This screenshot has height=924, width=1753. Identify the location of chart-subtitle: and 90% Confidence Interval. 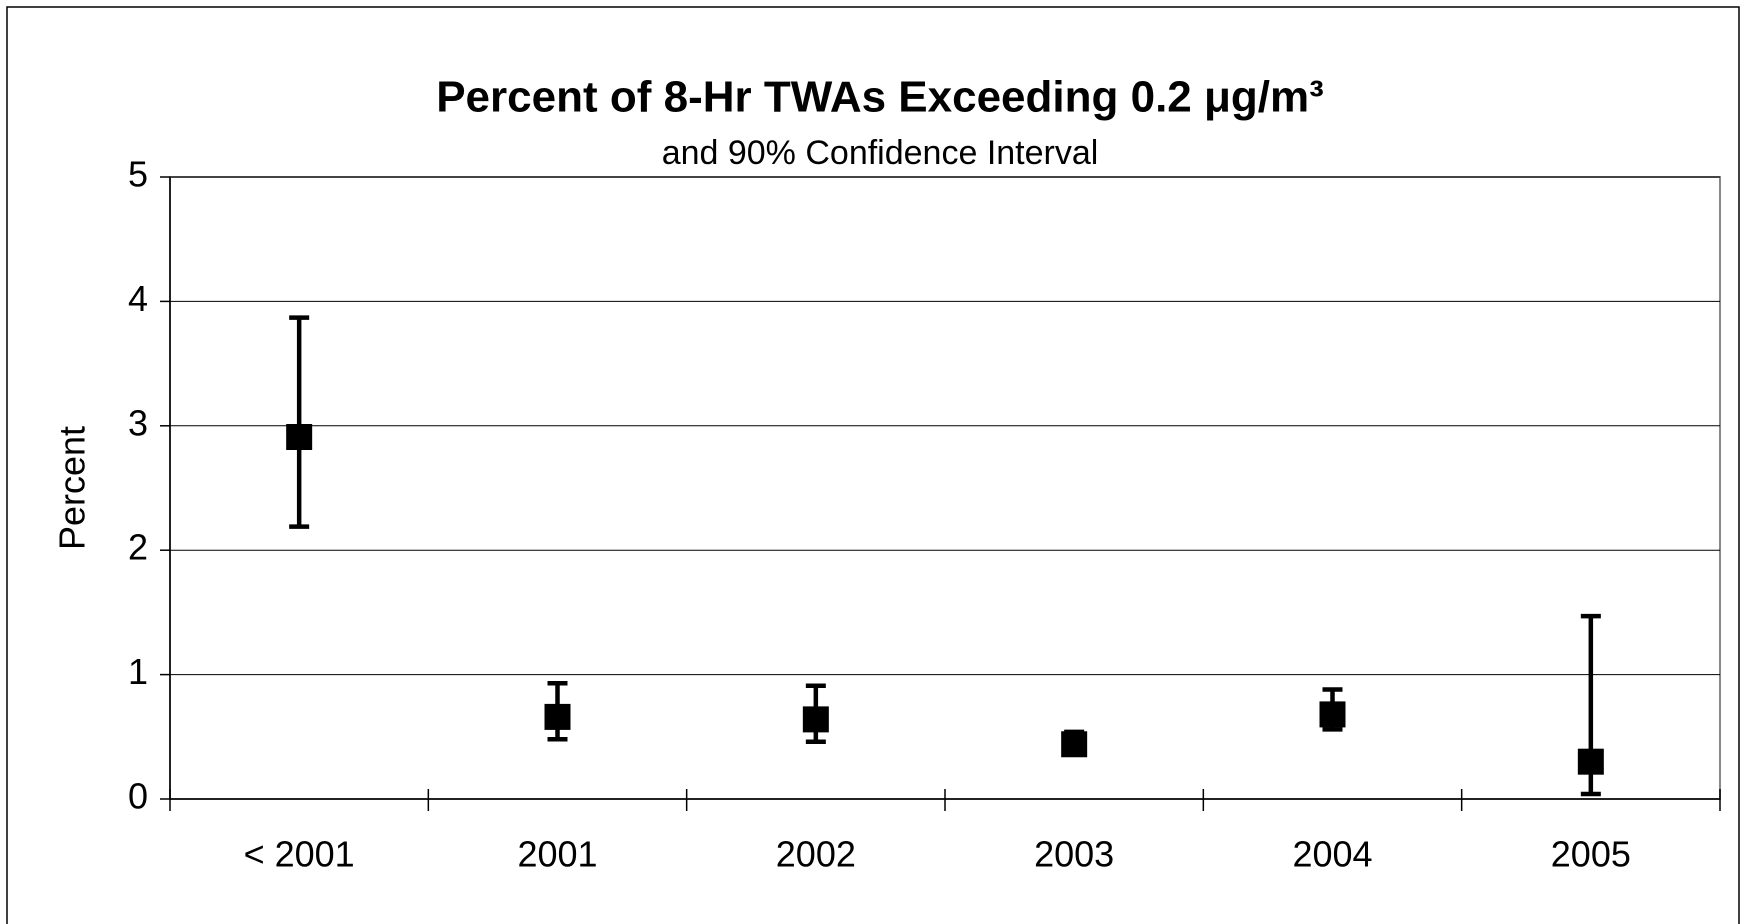
(880, 153).